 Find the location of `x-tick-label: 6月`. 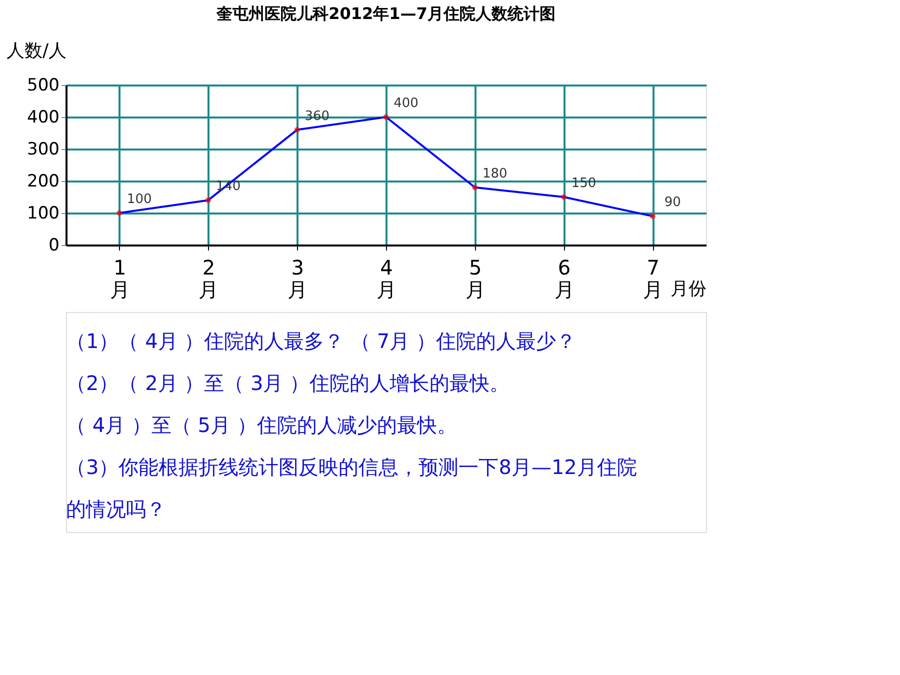

x-tick-label: 6月 is located at coordinates (564, 279).